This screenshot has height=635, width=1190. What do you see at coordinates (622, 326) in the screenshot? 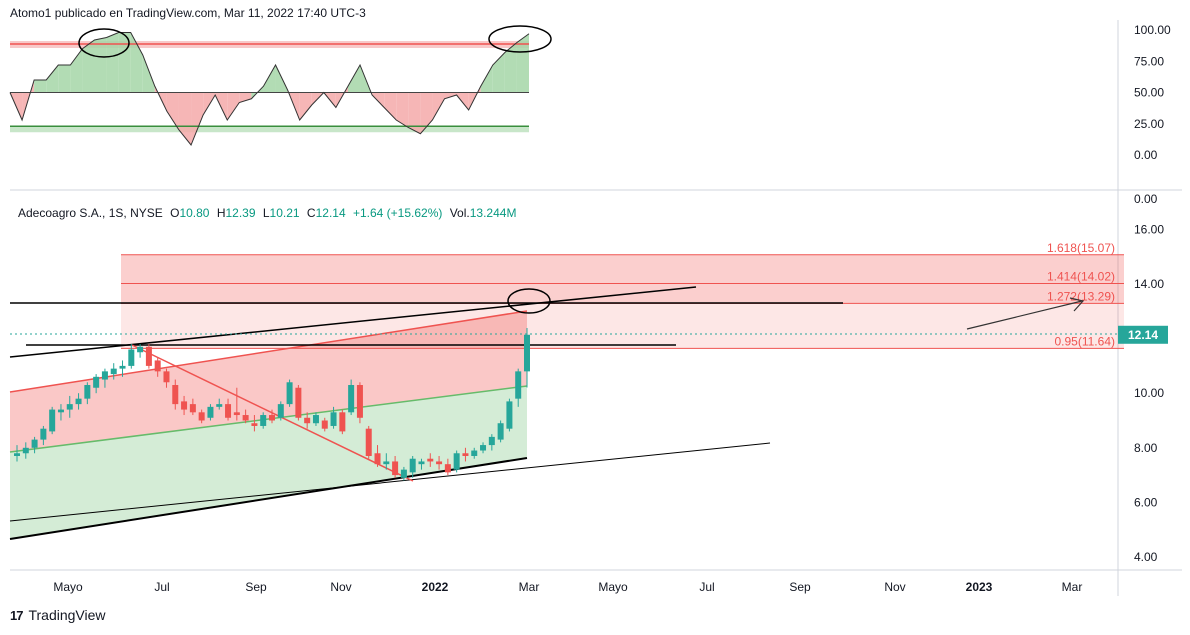
I see `fib-zone-lower` at bounding box center [622, 326].